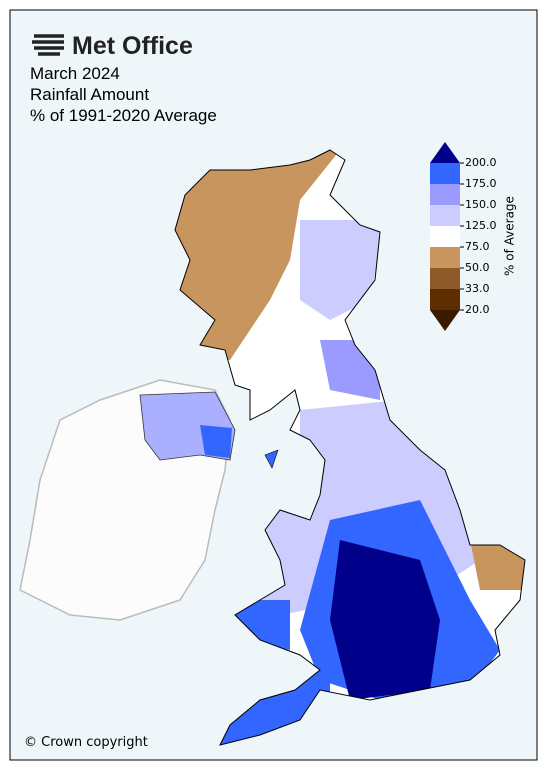  What do you see at coordinates (477, 267) in the screenshot?
I see `colorbar-tick-label: 50.0` at bounding box center [477, 267].